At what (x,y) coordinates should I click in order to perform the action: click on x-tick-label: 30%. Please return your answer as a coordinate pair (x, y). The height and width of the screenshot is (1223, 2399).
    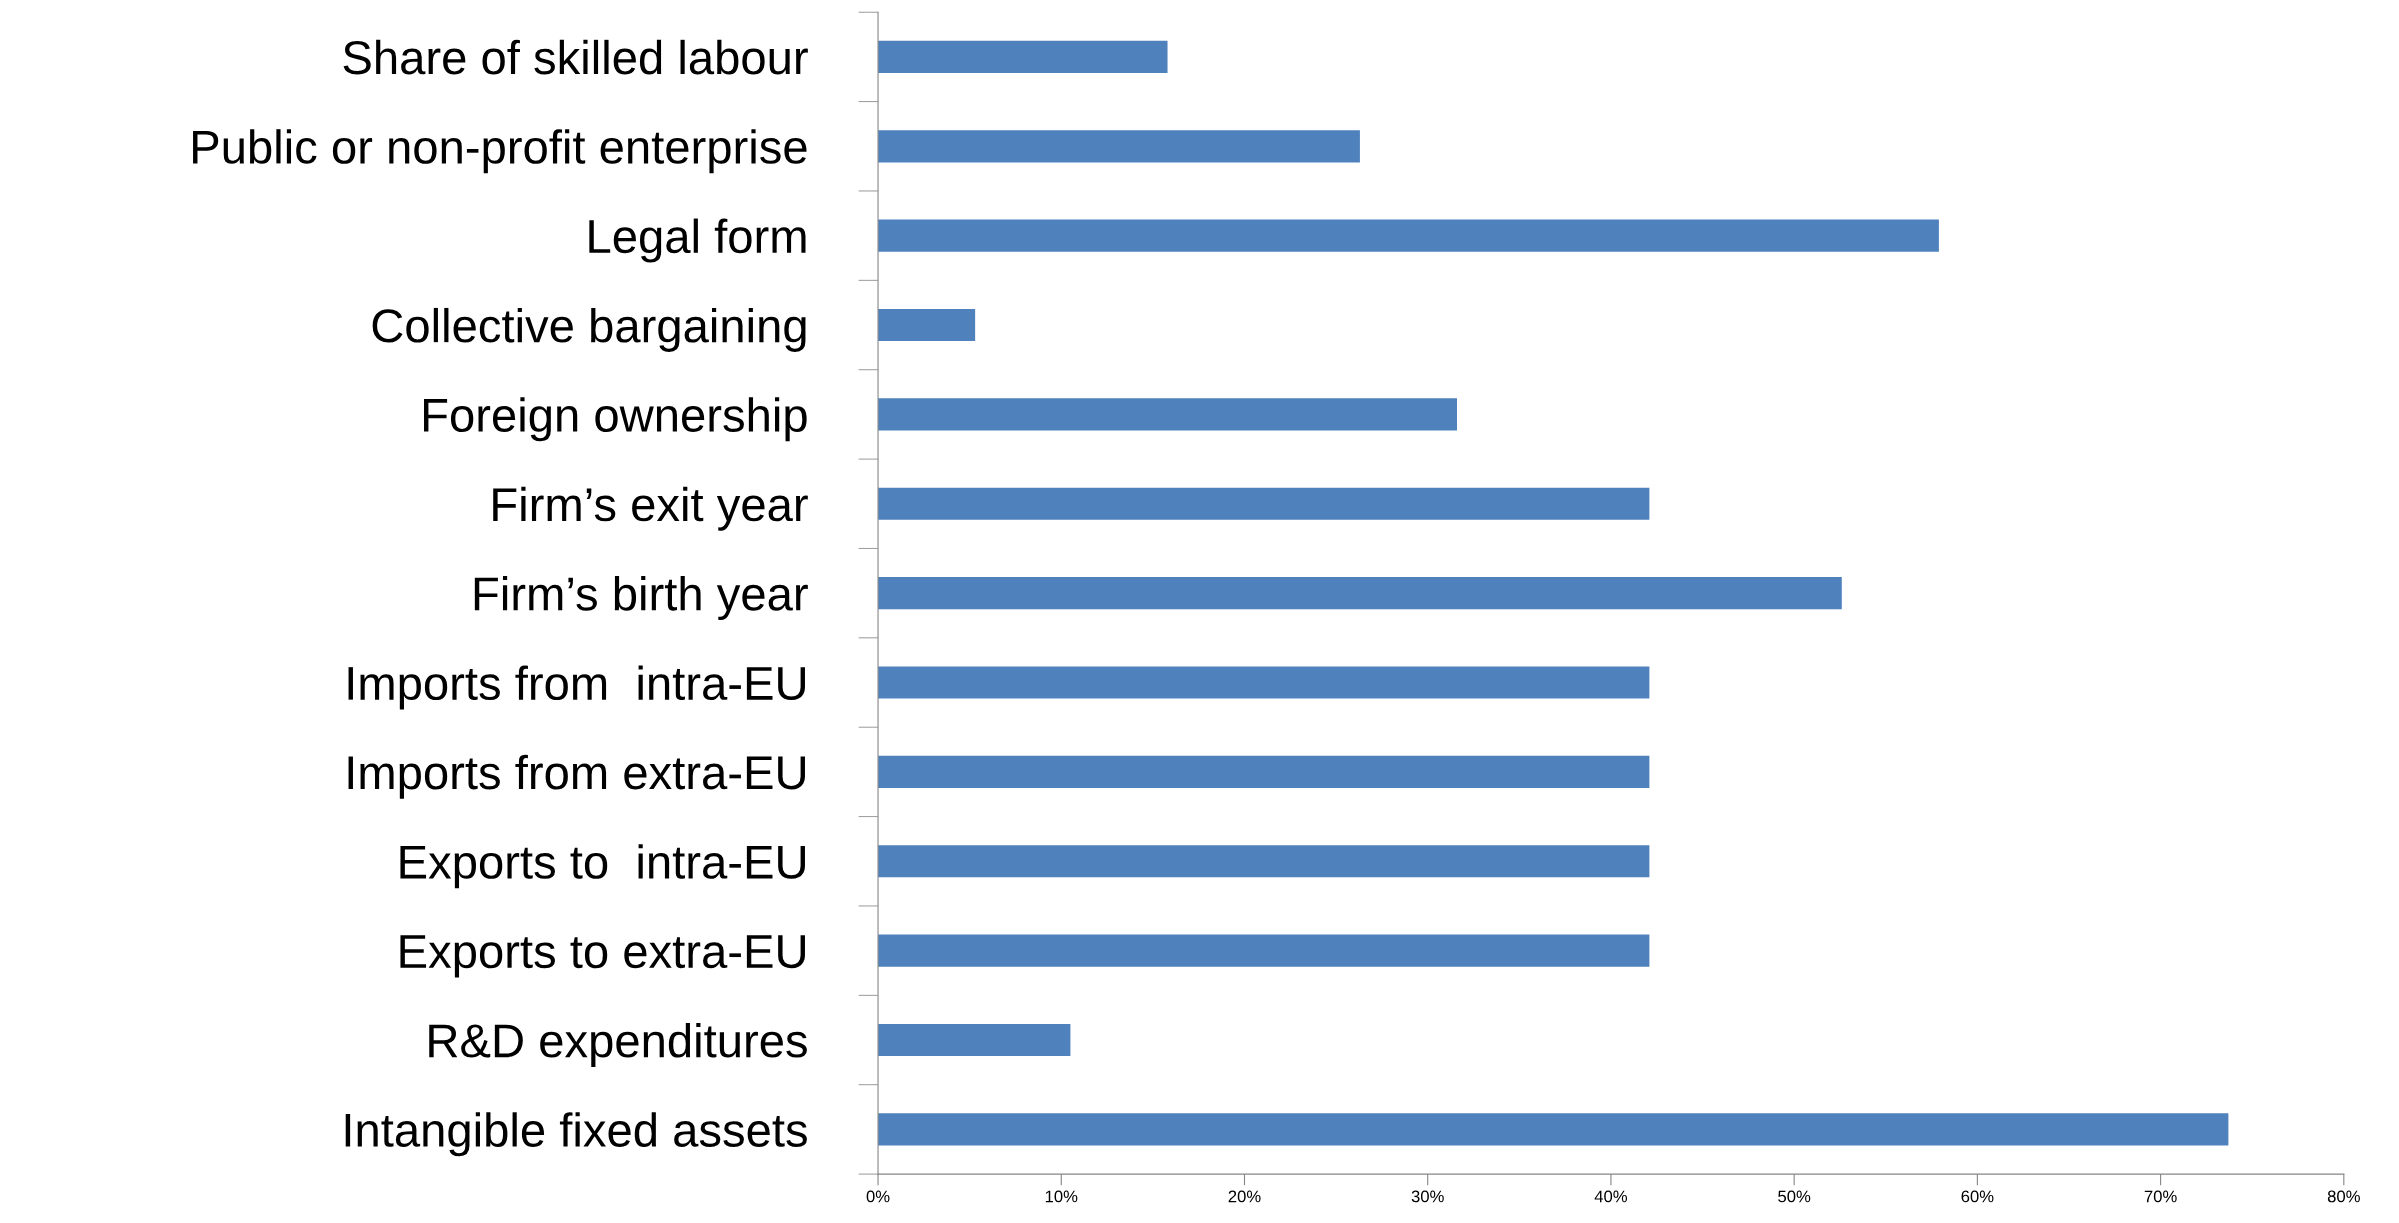
    Looking at the image, I should click on (1427, 1196).